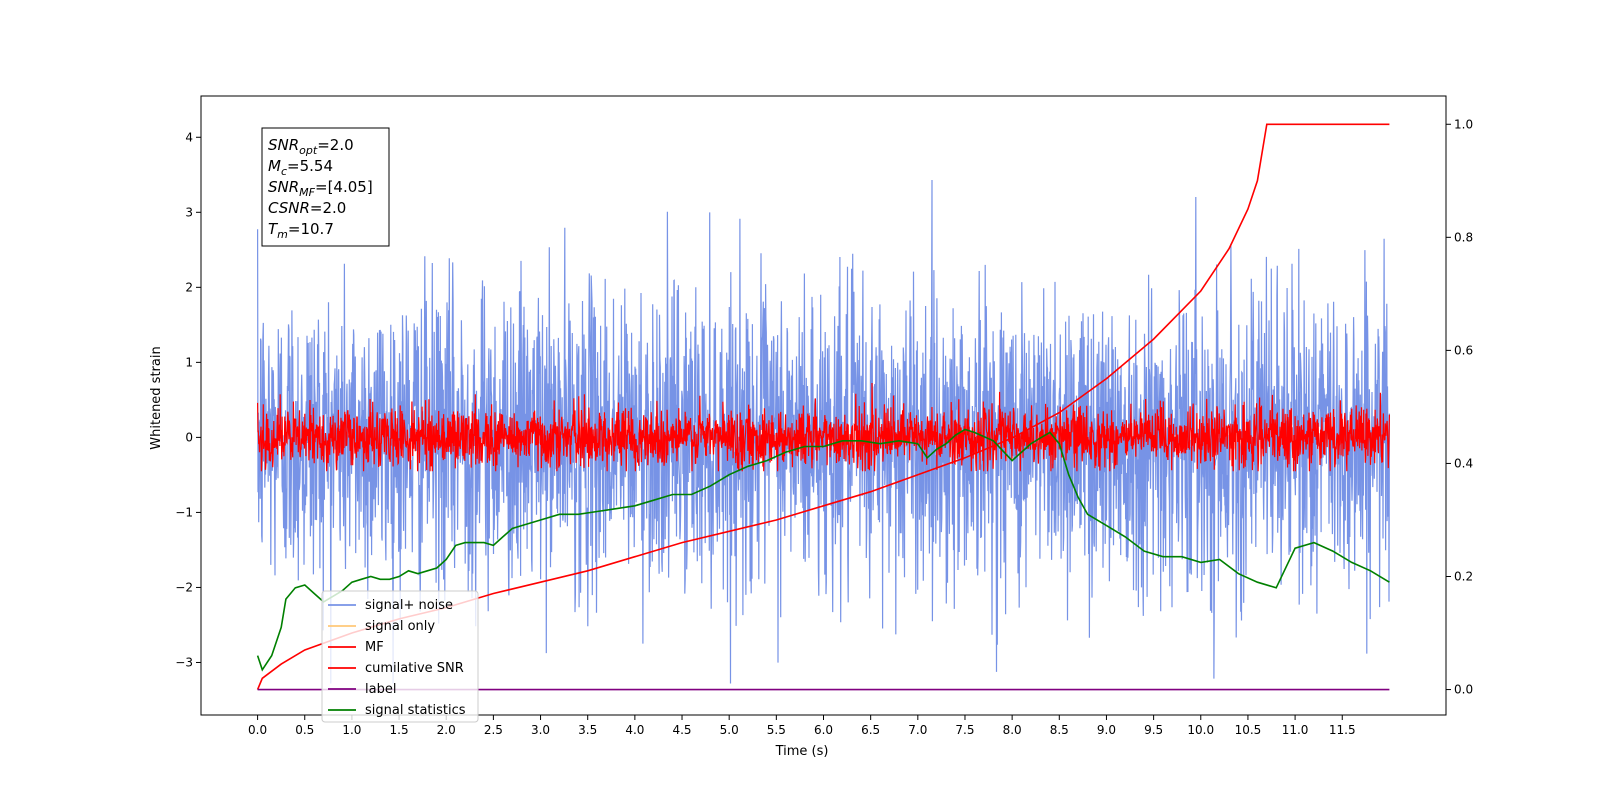  Describe the element at coordinates (1012, 730) in the screenshot. I see `x-tick-label: 8.0` at that location.